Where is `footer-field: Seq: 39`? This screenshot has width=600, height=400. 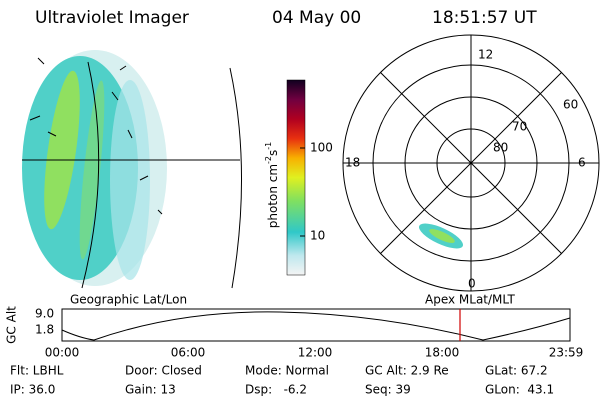
footer-field: Seq: 39 is located at coordinates (388, 390).